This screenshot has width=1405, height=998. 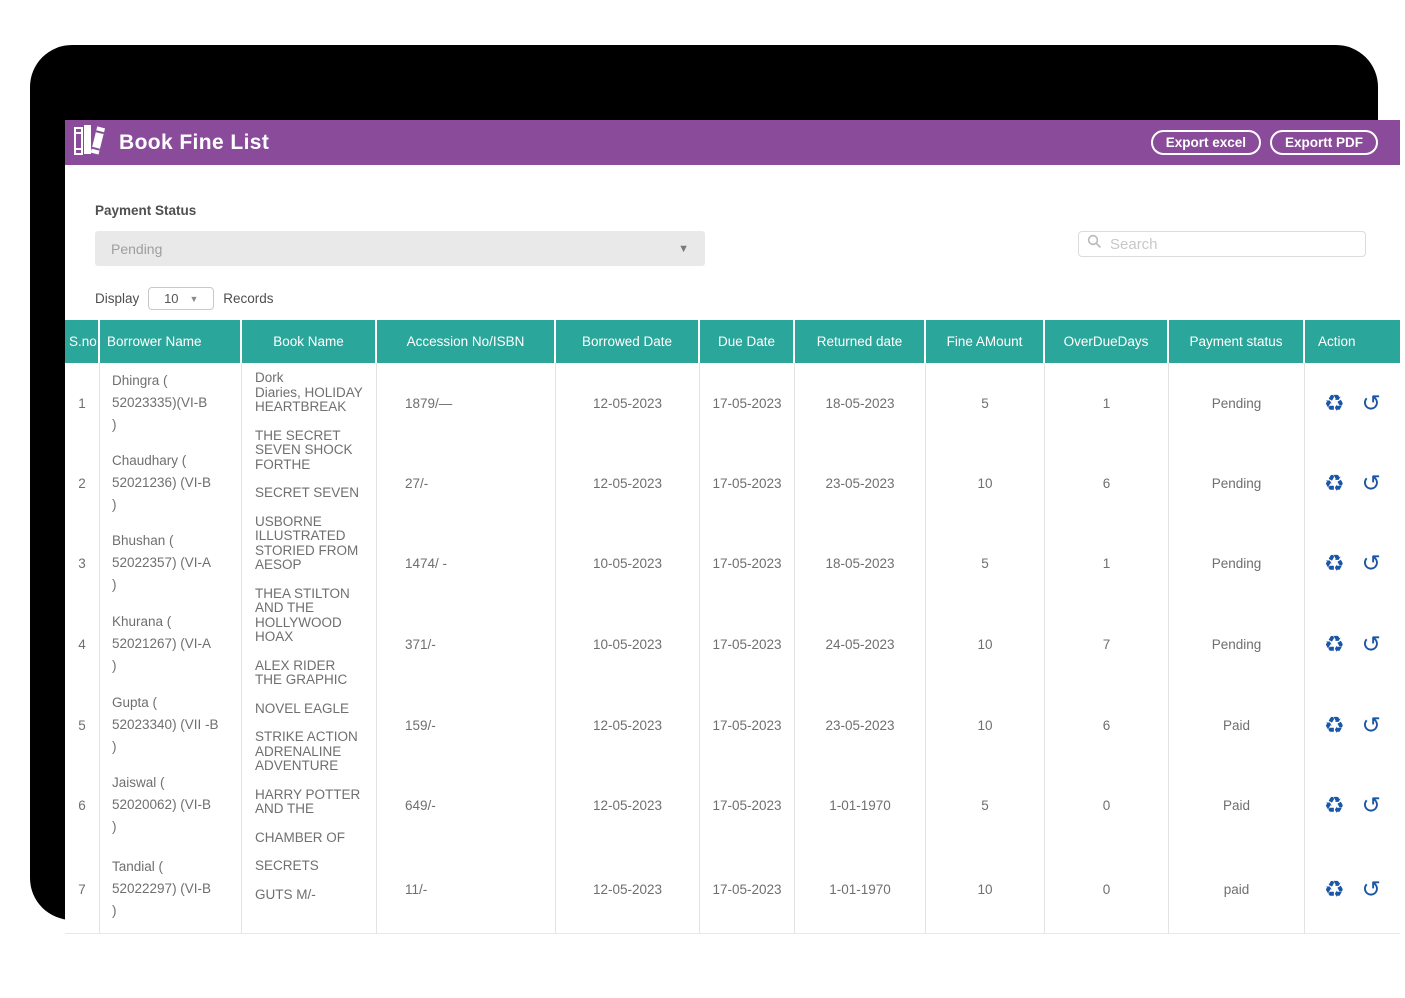 What do you see at coordinates (171, 298) in the screenshot?
I see `records-per-page-value: 10` at bounding box center [171, 298].